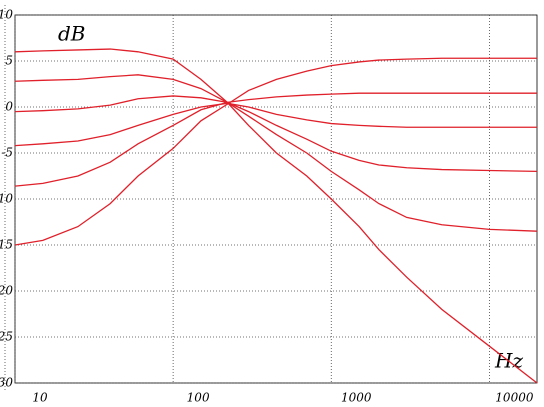 This screenshot has width=544, height=407. I want to click on y-tick-label: 0, so click(9, 107).